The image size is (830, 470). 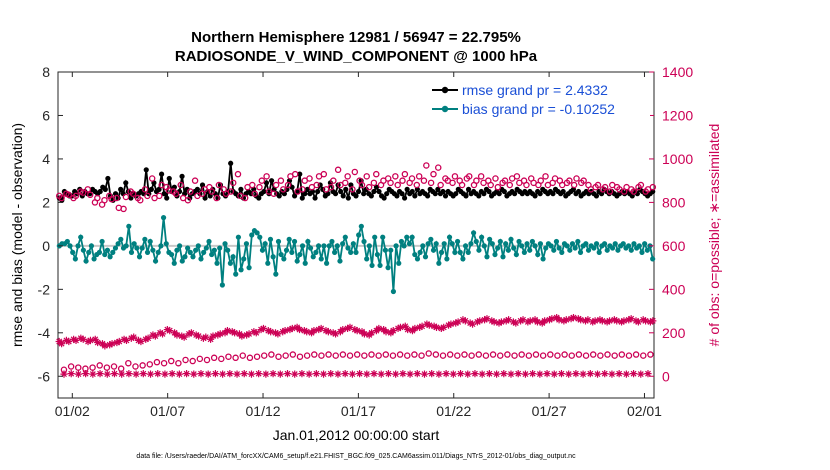 What do you see at coordinates (453, 411) in the screenshot?
I see `x-tick-label: 01/22` at bounding box center [453, 411].